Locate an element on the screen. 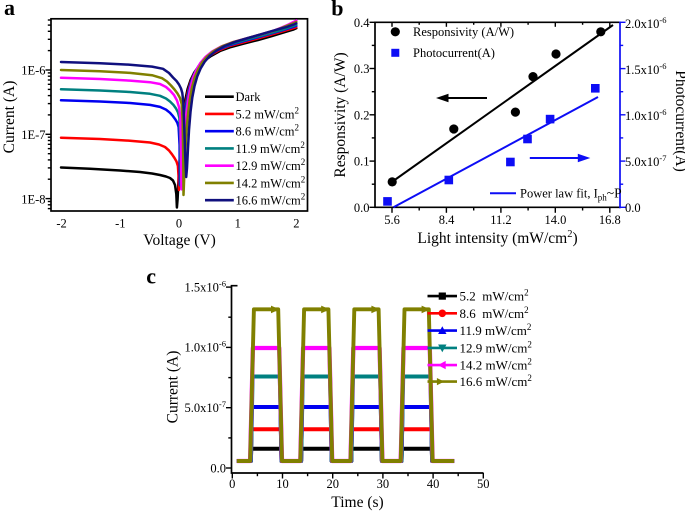 The height and width of the screenshot is (513, 685). svg-text: 2.0x10⁻⁶ is located at coordinates (645, 23).